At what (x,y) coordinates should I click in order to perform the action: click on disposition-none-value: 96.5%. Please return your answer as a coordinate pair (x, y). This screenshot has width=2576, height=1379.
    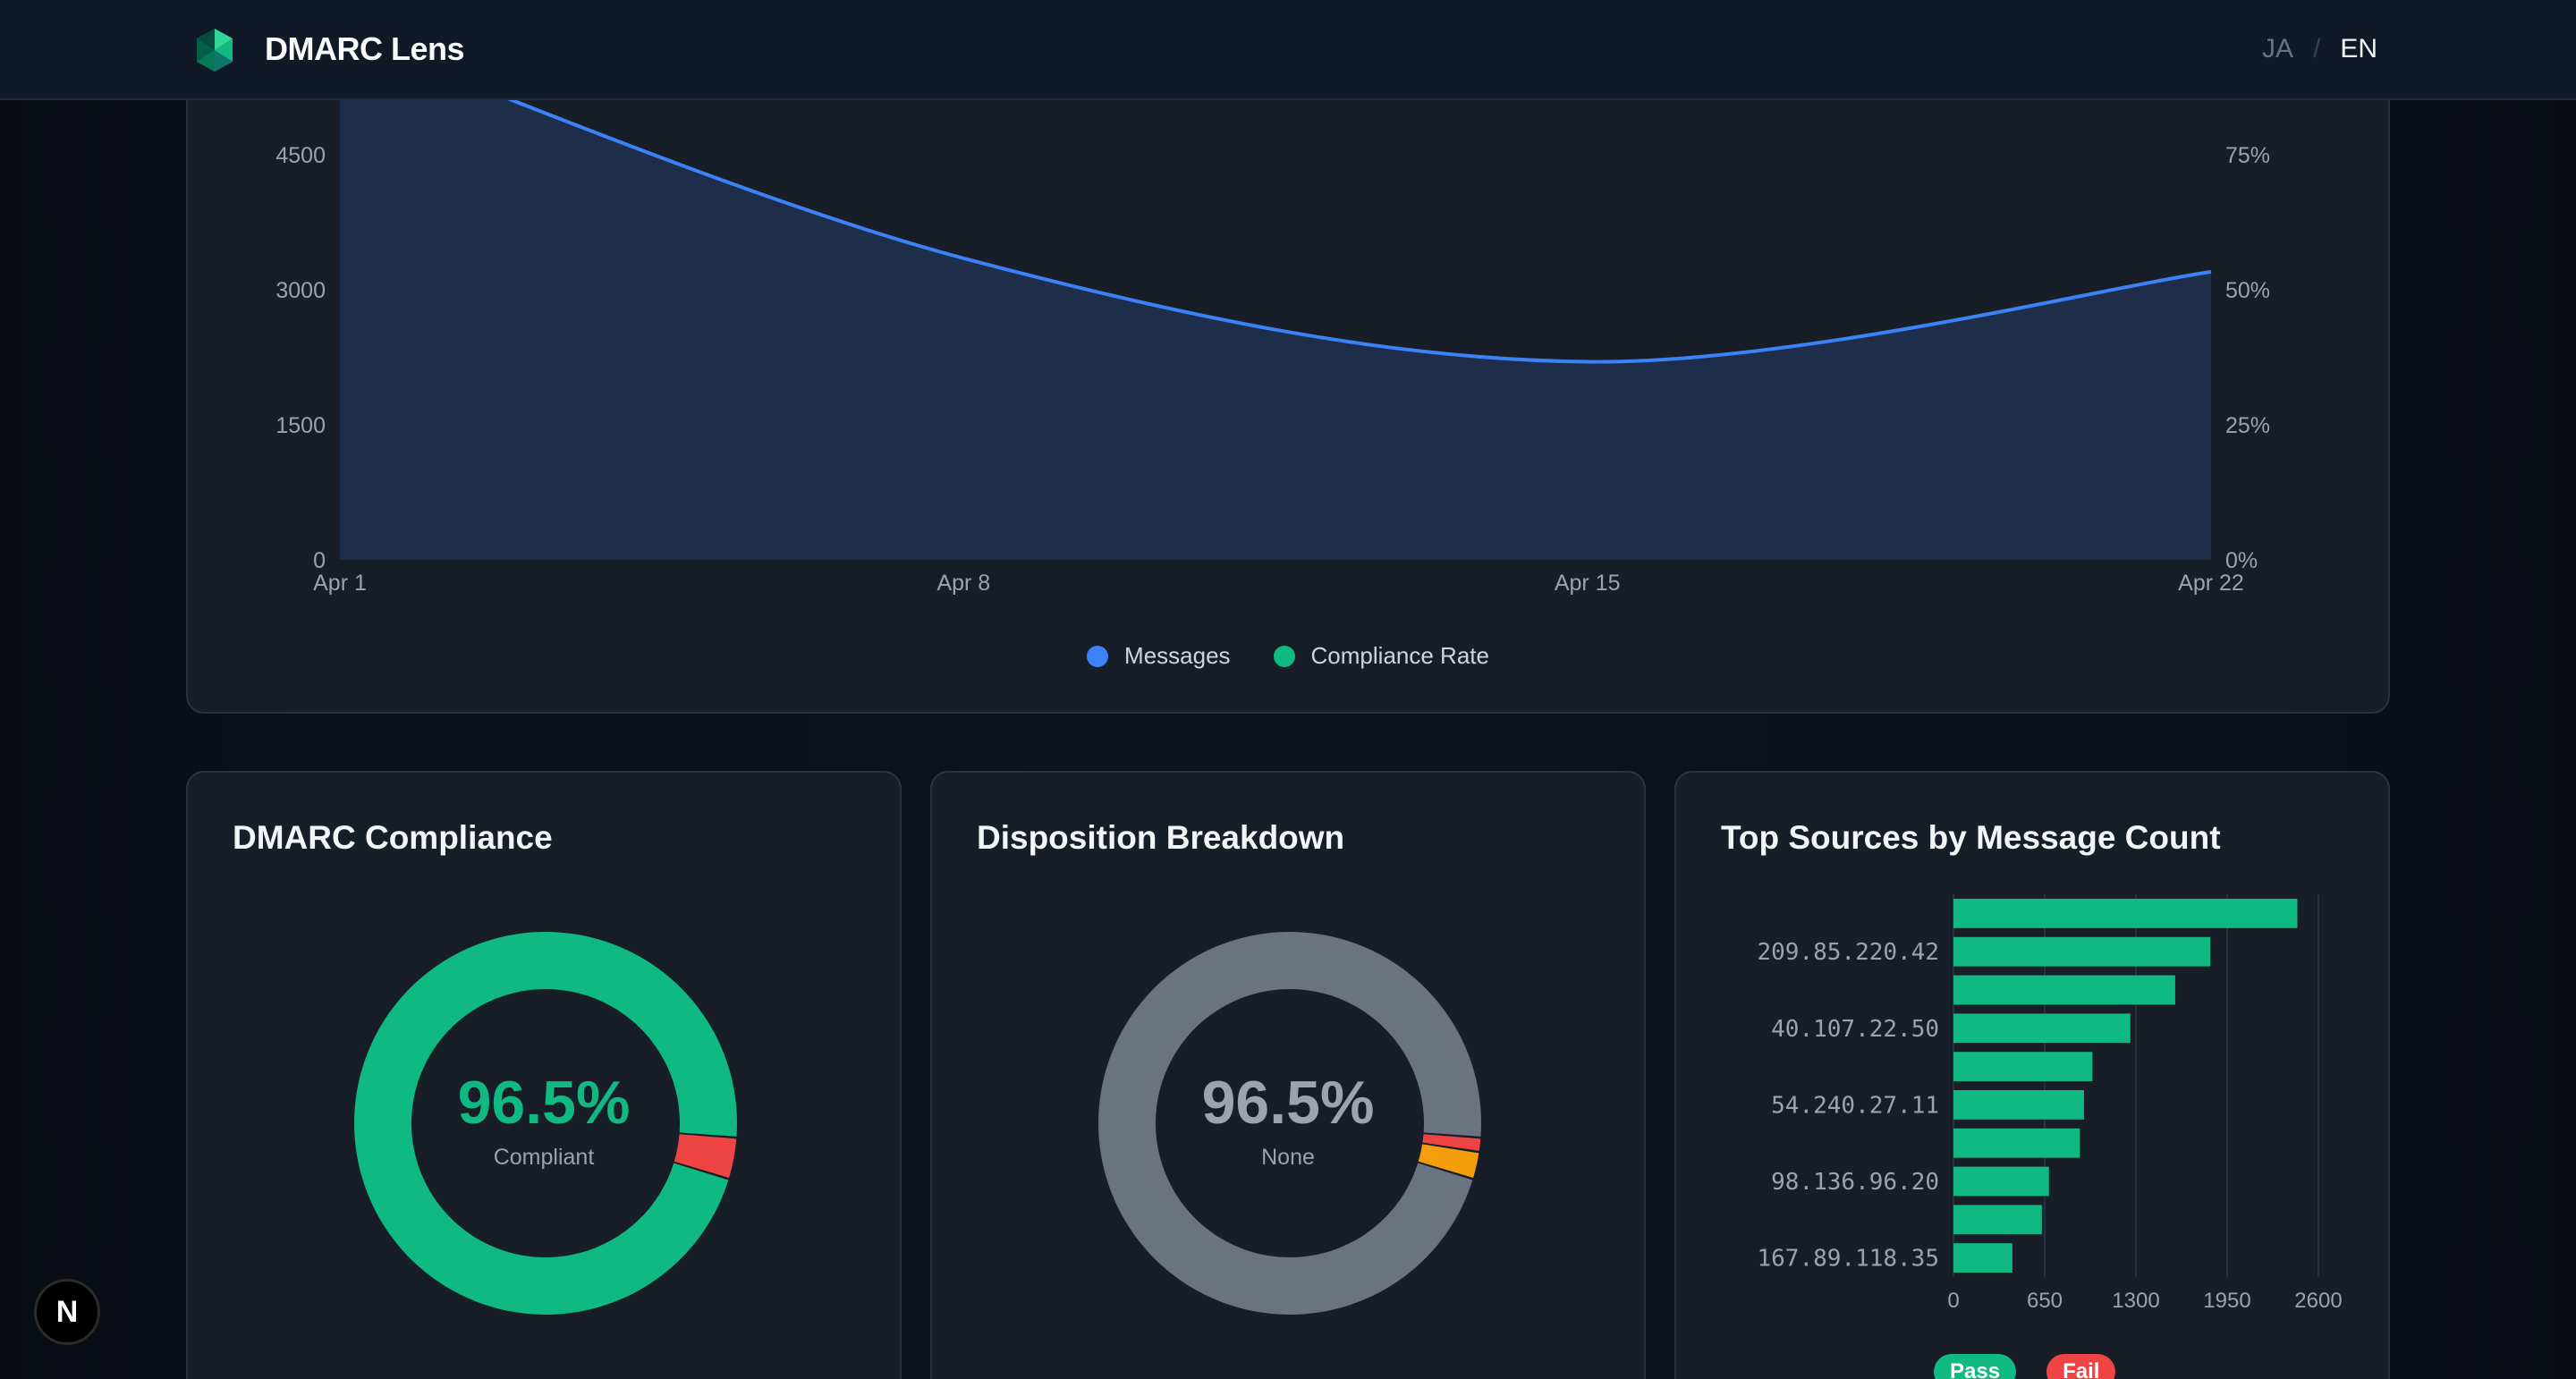
    Looking at the image, I should click on (1288, 1103).